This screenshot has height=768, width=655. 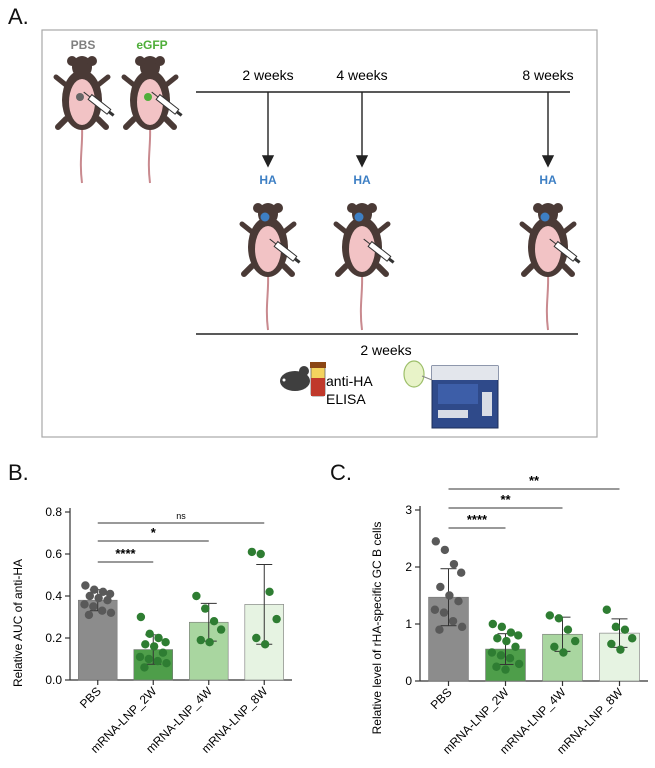 What do you see at coordinates (414, 374) in the screenshot?
I see `lymph-node-icon` at bounding box center [414, 374].